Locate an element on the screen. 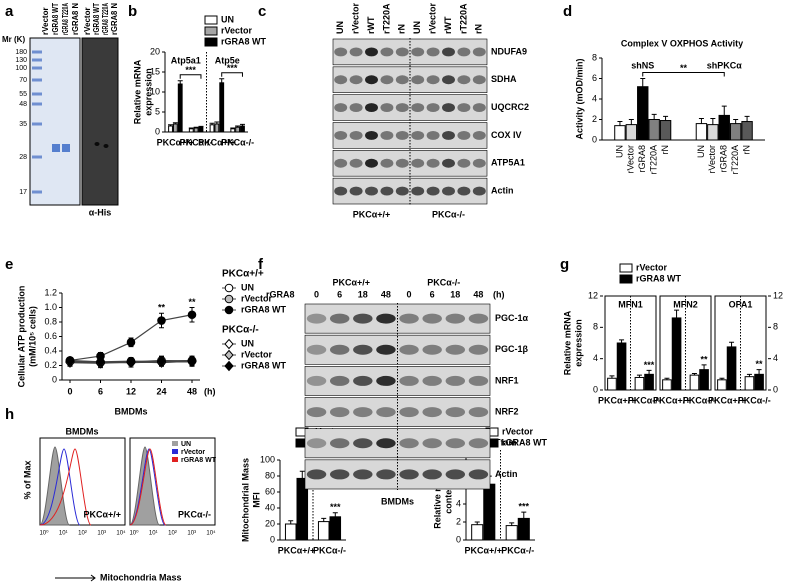 The width and height of the screenshot is (799, 588). bracket is located at coordinates (232, 74).